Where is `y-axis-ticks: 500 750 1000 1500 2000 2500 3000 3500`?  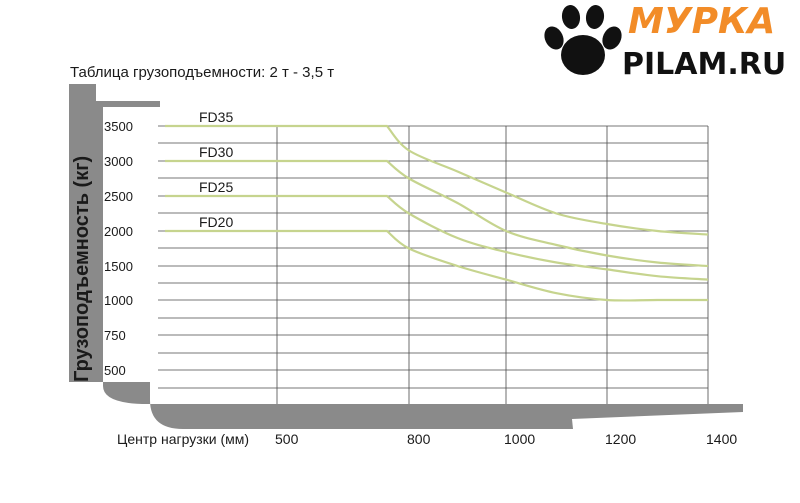
y-axis-ticks: 500 750 1000 1500 2000 2500 3000 3500 is located at coordinates (118, 248).